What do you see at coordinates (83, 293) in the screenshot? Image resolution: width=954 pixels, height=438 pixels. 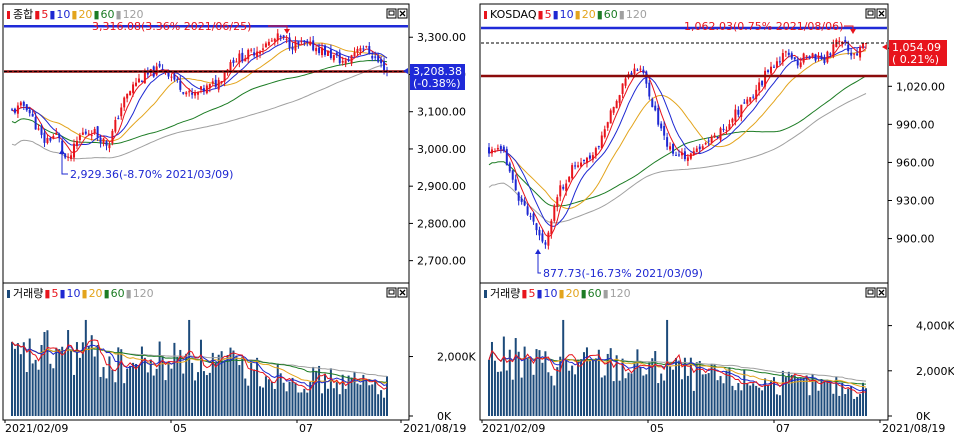 I see `kospi-volume-legend: 거래량▮5▮10▮20▮60▮120` at bounding box center [83, 293].